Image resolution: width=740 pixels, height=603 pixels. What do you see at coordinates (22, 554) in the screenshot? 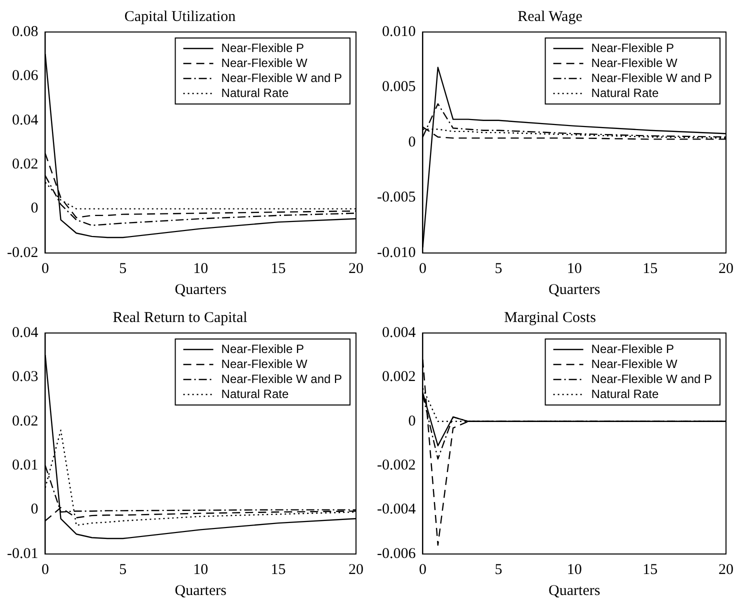
I see `y-tick-label: -0.01` at bounding box center [22, 554].